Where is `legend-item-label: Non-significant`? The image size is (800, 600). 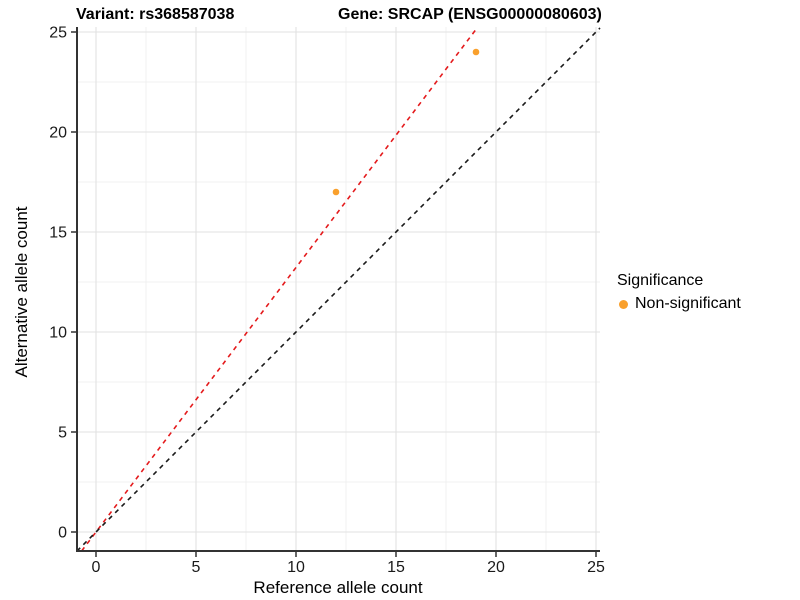
legend-item-label: Non-significant is located at coordinates (688, 303).